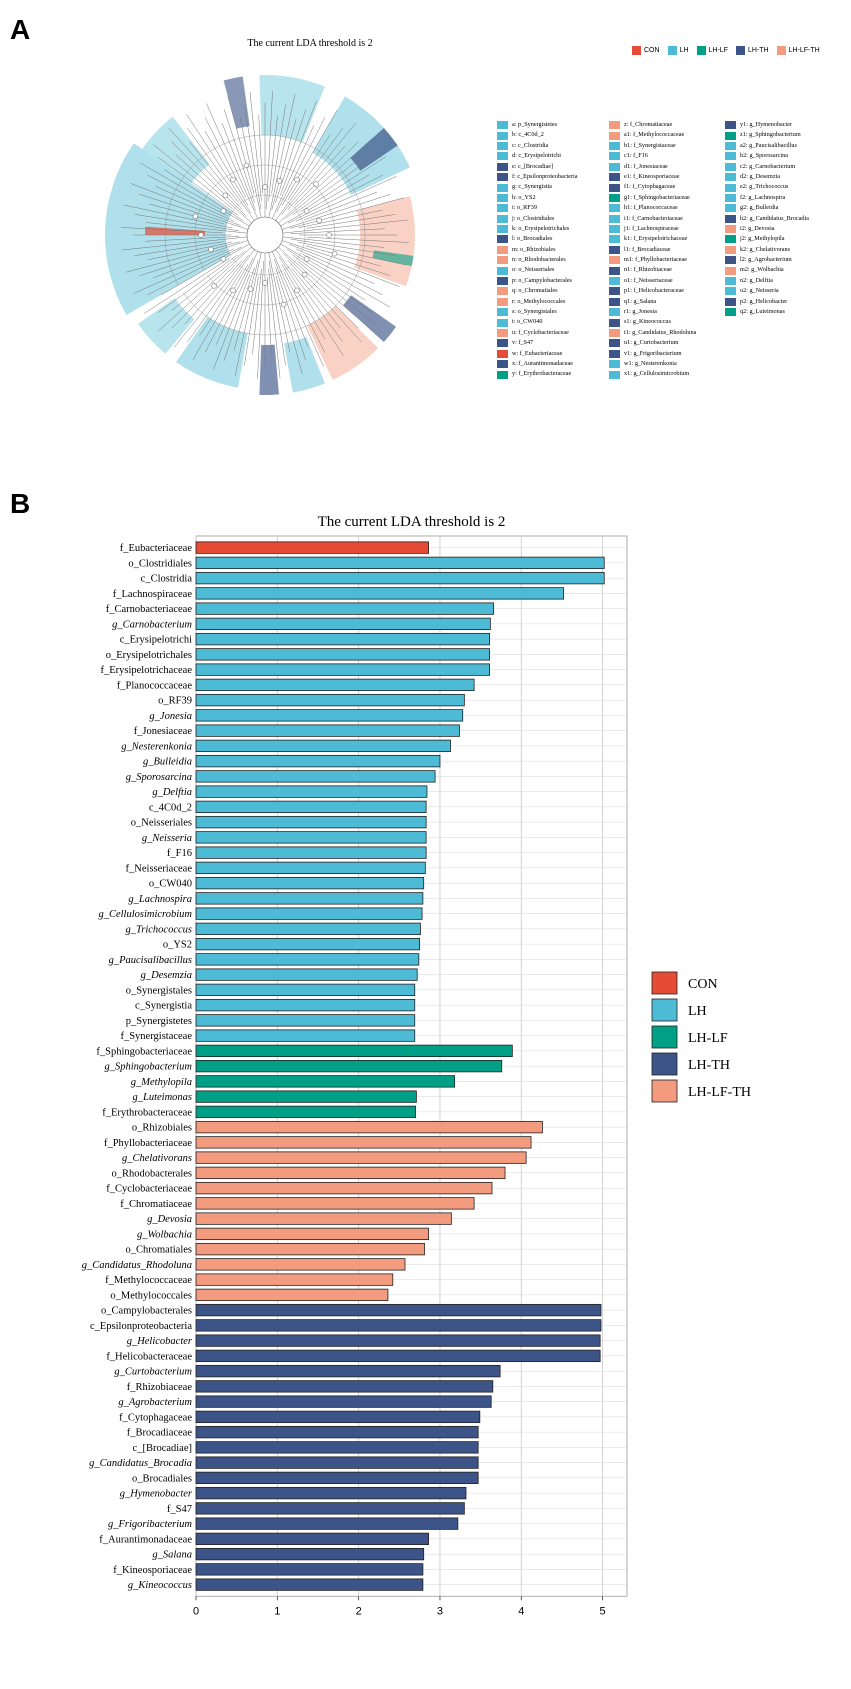  What do you see at coordinates (551, 198) in the screenshot?
I see `cladogram-key-item: h: o_YS2` at bounding box center [551, 198].